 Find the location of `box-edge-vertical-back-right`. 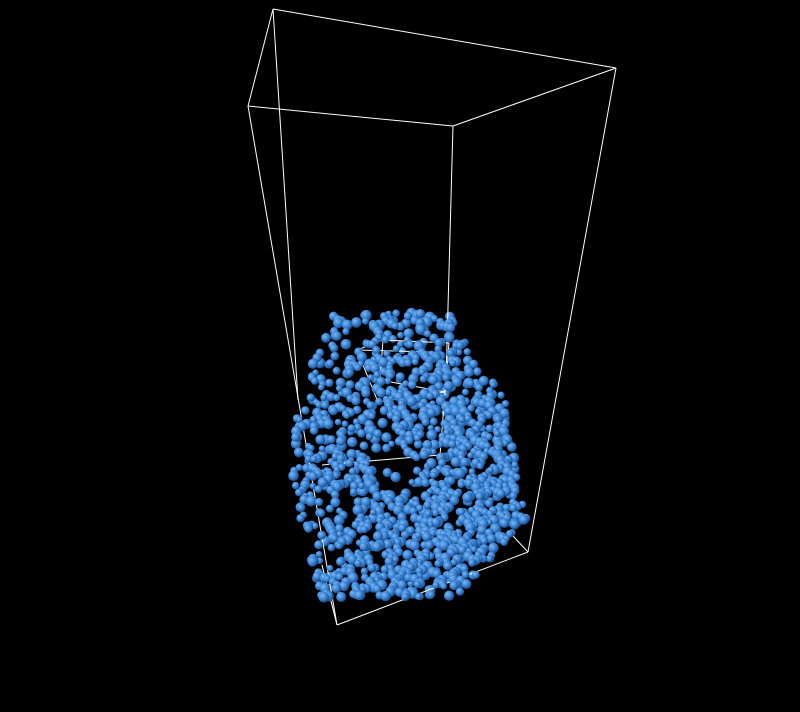

box-edge-vertical-back-right is located at coordinates (572, 310).